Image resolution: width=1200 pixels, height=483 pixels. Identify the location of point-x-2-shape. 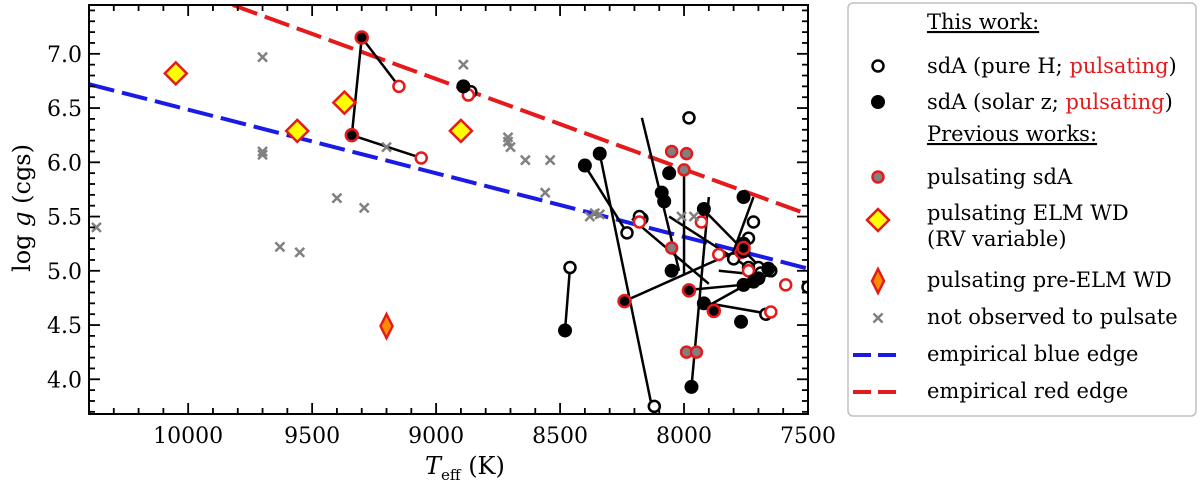
(300, 252).